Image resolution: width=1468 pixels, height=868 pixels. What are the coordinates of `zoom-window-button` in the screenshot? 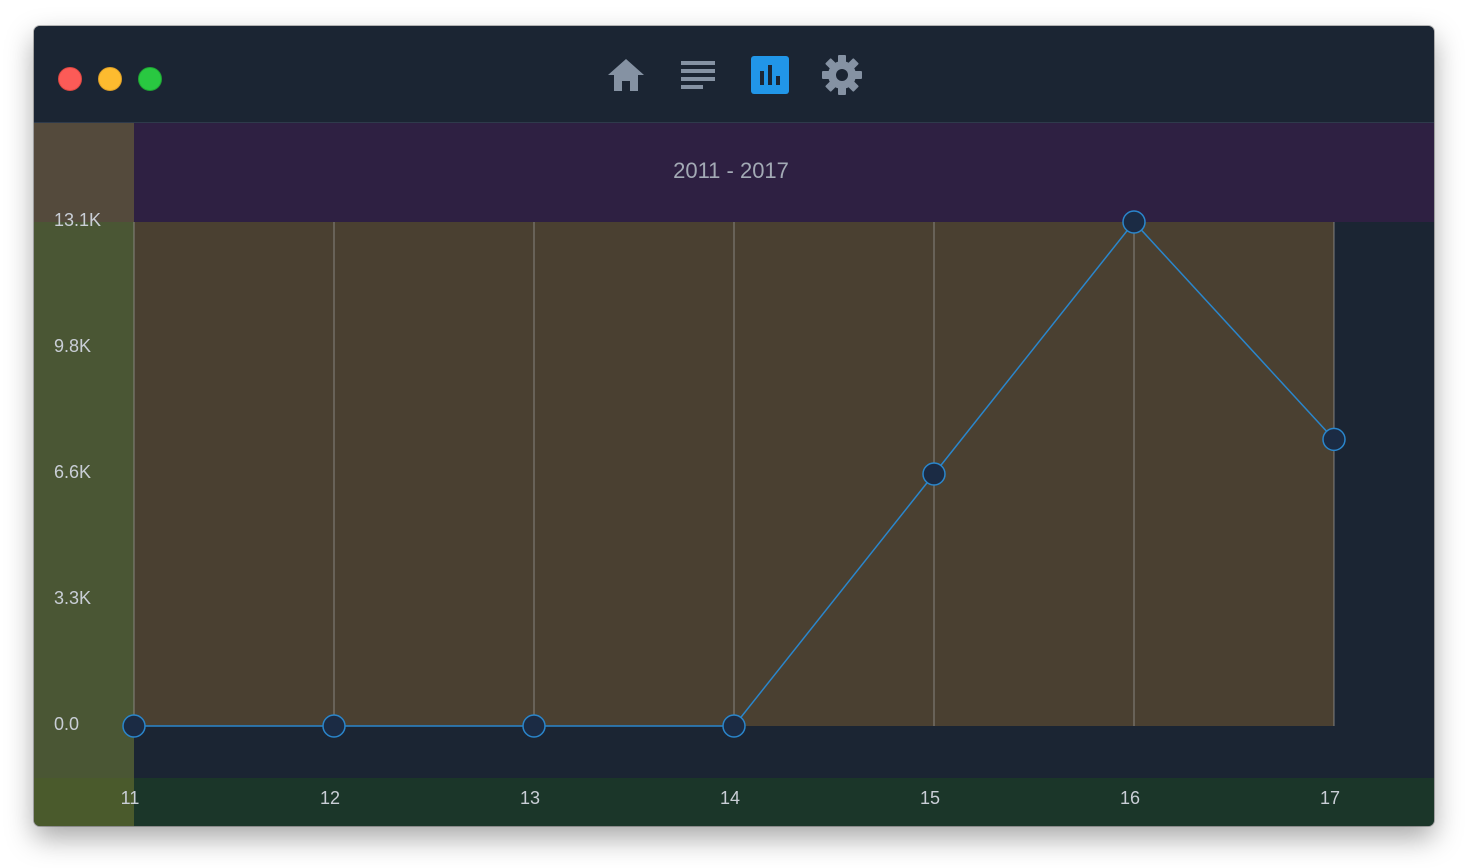 It's located at (150, 79).